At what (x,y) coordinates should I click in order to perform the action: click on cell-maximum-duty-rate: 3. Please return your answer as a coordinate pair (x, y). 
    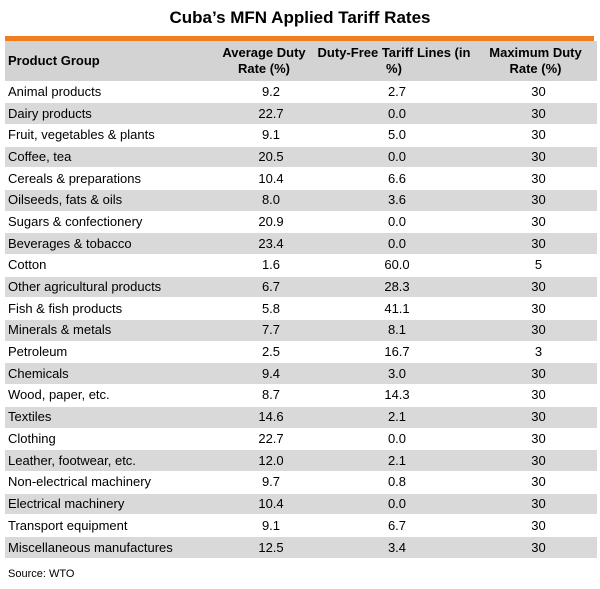
    Looking at the image, I should click on (535, 351).